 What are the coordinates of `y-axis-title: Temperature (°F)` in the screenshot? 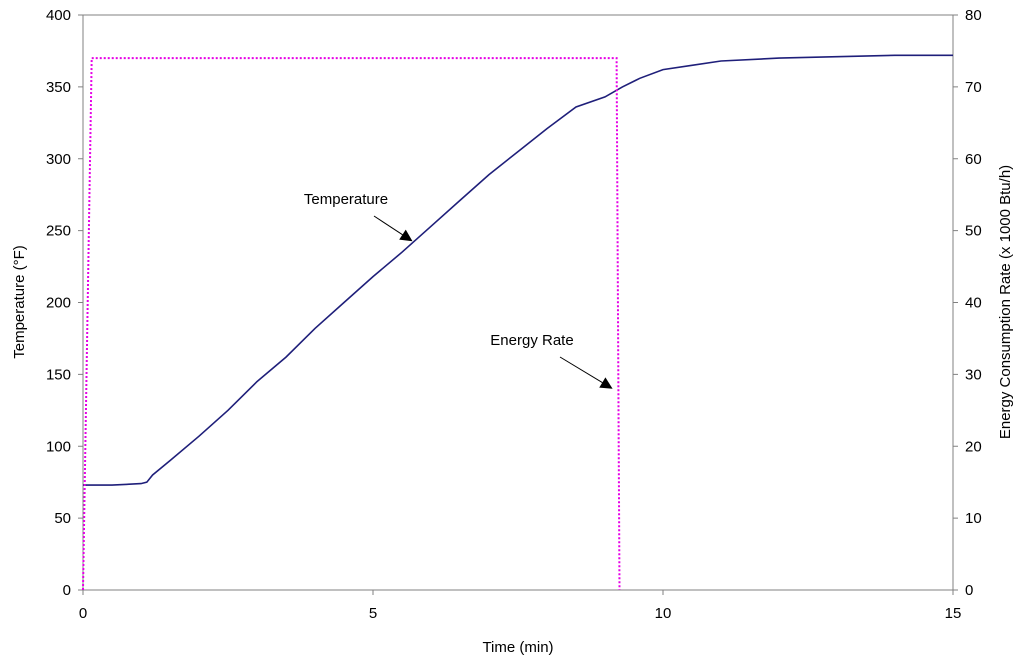 It's located at (19, 302).